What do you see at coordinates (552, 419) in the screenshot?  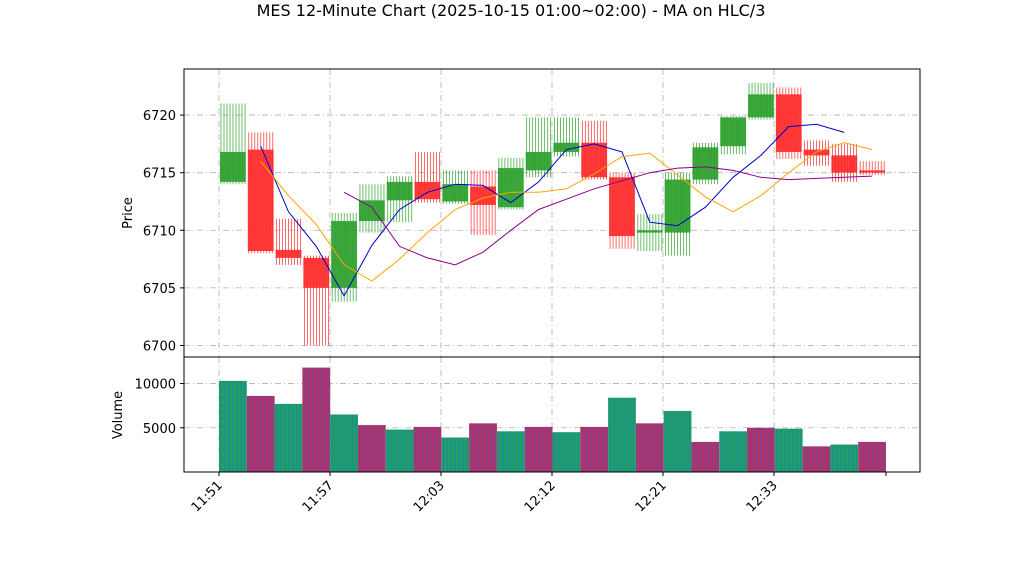 I see `volume-bars` at bounding box center [552, 419].